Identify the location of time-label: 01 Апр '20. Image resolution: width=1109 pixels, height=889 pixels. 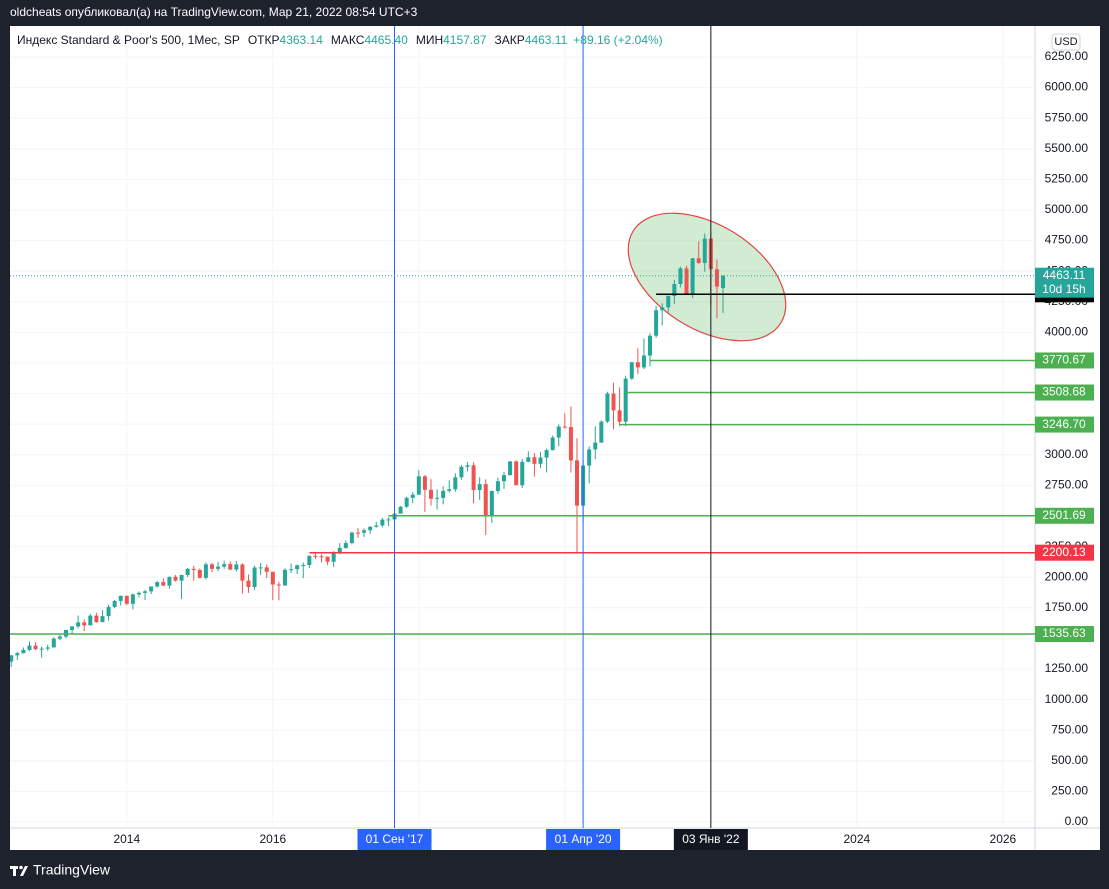
(583, 839).